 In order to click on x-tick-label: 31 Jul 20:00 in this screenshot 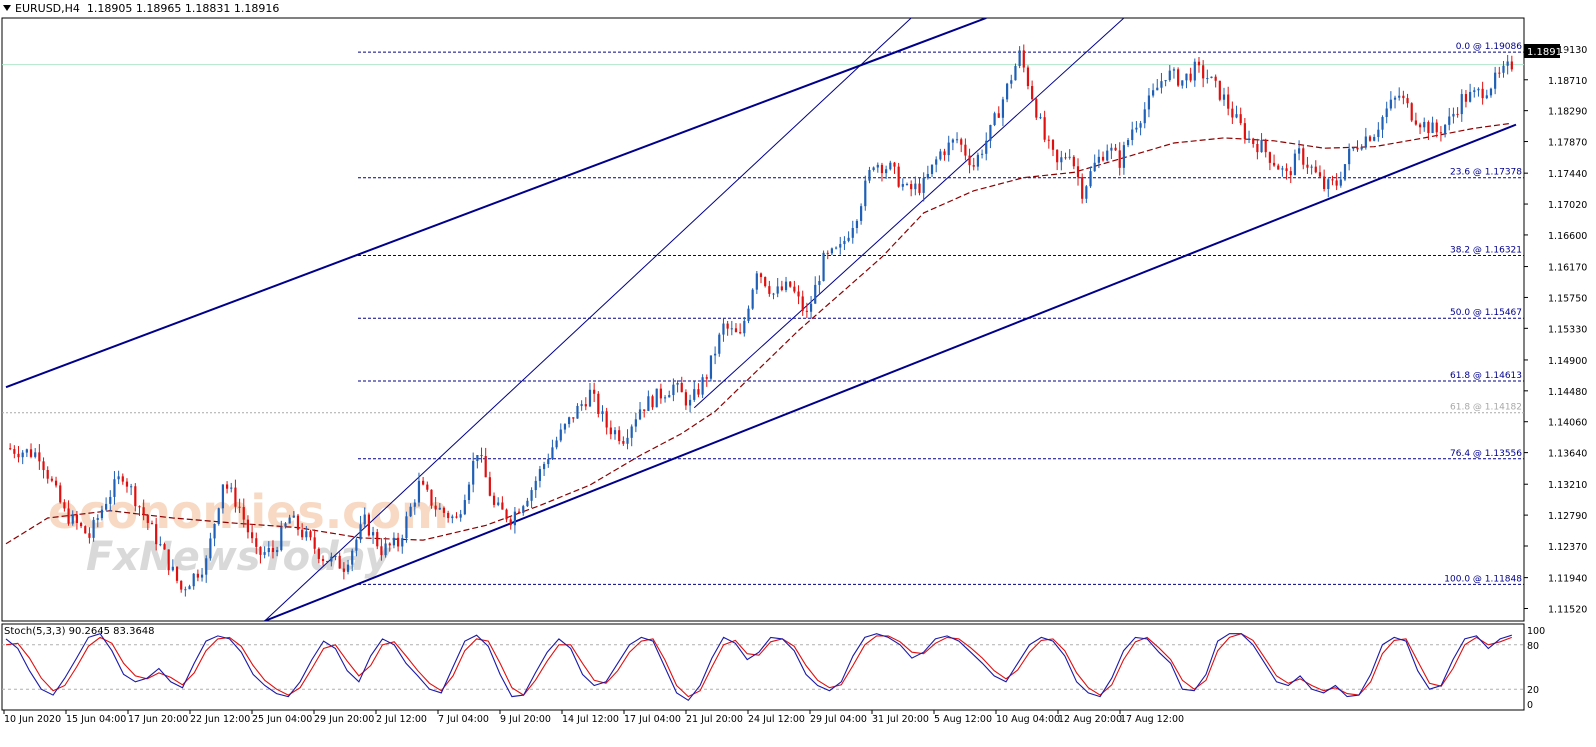, I will do `click(900, 719)`.